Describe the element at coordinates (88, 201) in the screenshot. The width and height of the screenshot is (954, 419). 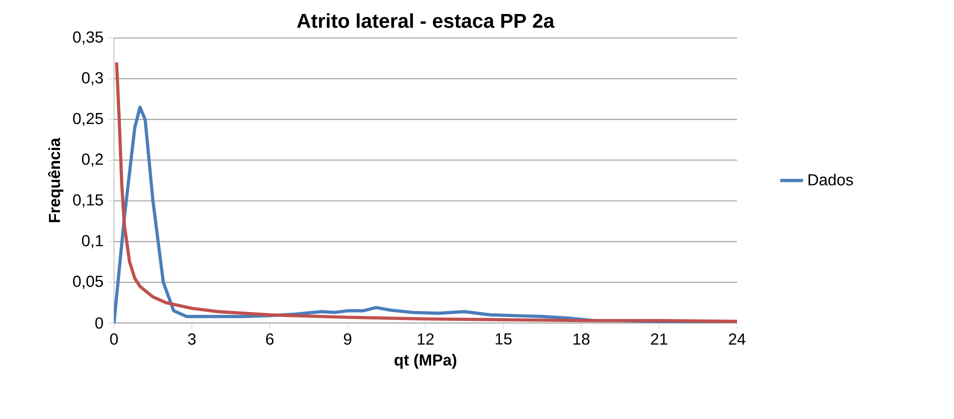
I see `y-tick-label: 0,15` at that location.